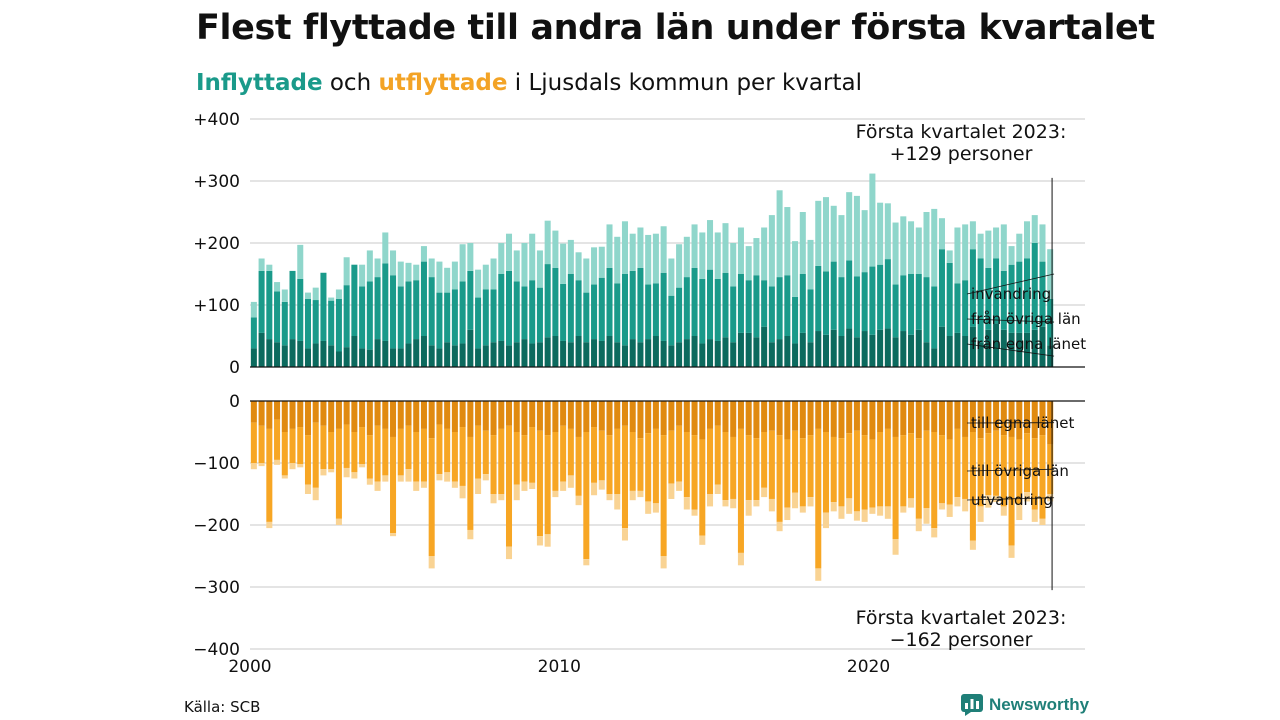 The height and width of the screenshot is (720, 1280). What do you see at coordinates (216, 306) in the screenshot?
I see `y-tick-label: +100` at bounding box center [216, 306].